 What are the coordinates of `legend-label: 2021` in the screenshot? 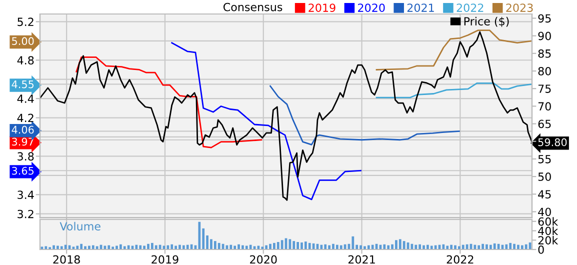 It's located at (420, 8).